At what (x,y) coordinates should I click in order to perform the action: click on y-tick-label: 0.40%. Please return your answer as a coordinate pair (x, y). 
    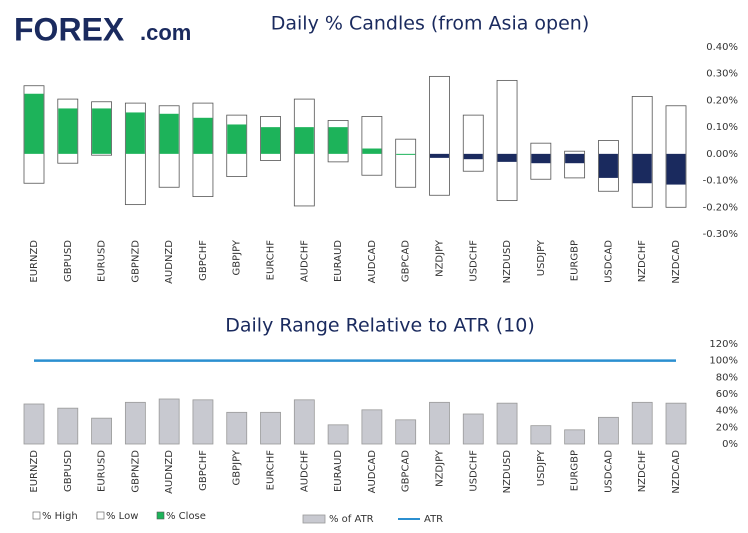
    Looking at the image, I should click on (722, 47).